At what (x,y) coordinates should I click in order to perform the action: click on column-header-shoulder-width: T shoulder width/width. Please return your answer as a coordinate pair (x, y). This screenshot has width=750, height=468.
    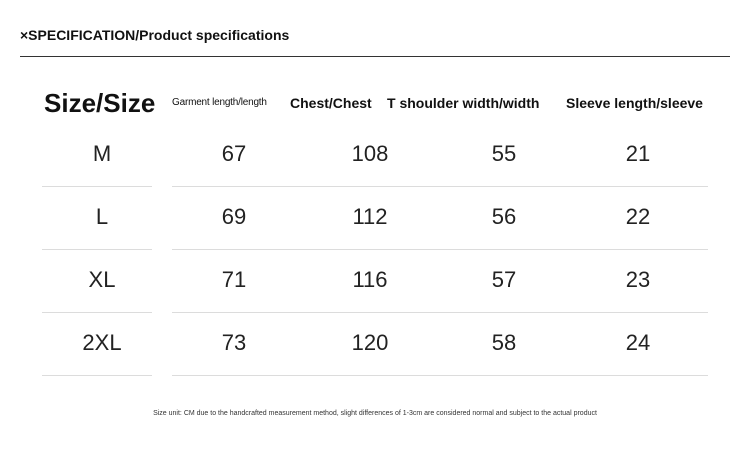
    Looking at the image, I should click on (463, 103).